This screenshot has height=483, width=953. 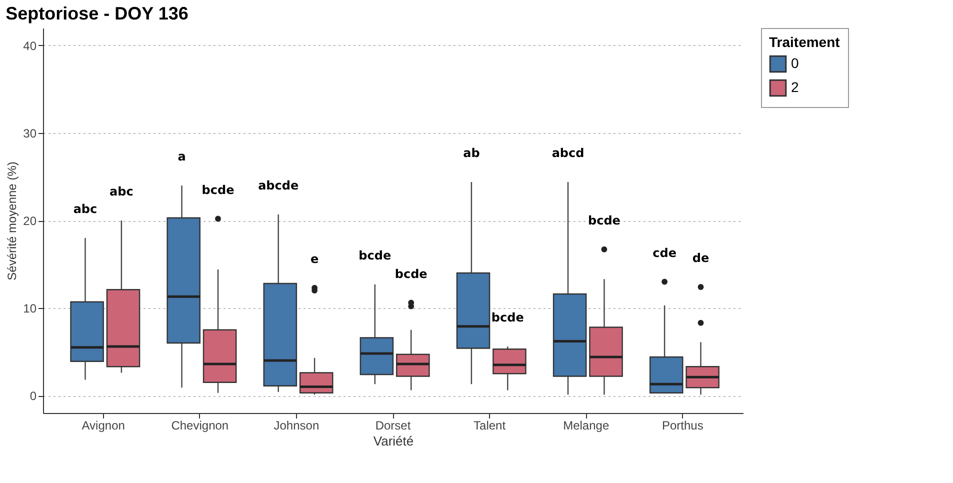 I want to click on y-tick-label: 10, so click(x=30, y=309).